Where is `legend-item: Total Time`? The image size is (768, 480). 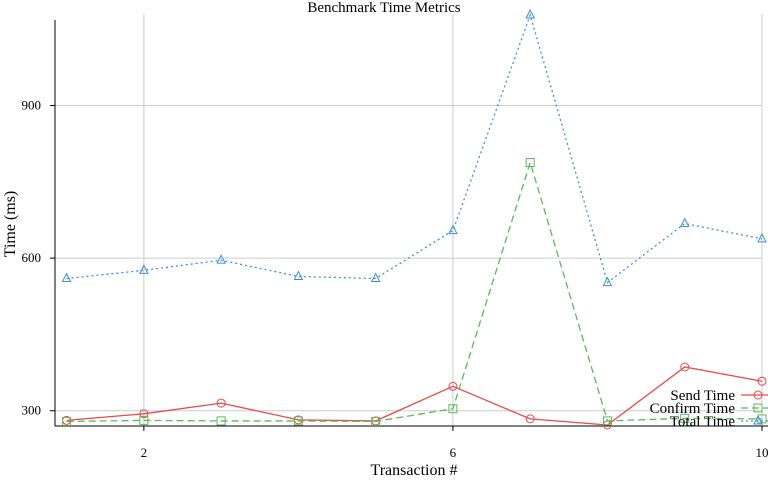 legend-item: Total Time is located at coordinates (719, 422).